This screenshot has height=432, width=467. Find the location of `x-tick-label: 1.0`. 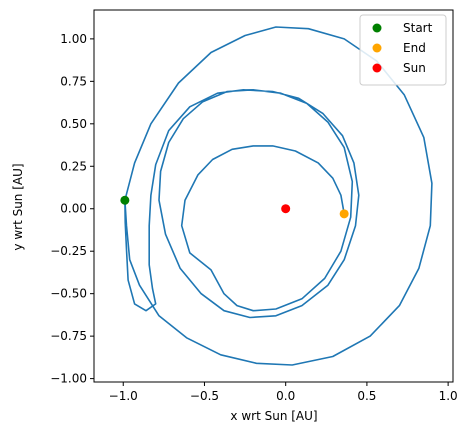

x-tick-label: 1.0 is located at coordinates (448, 396).